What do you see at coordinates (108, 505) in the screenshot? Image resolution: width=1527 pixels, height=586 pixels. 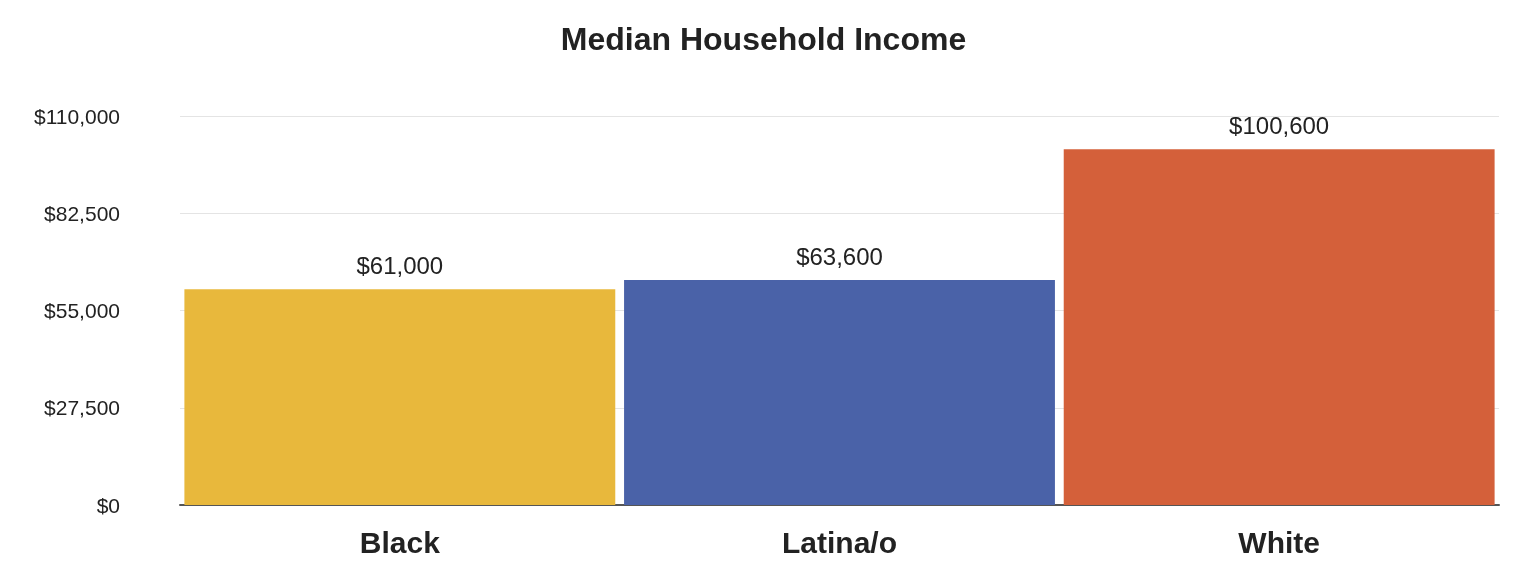 I see `y-tick-label: $0` at bounding box center [108, 505].